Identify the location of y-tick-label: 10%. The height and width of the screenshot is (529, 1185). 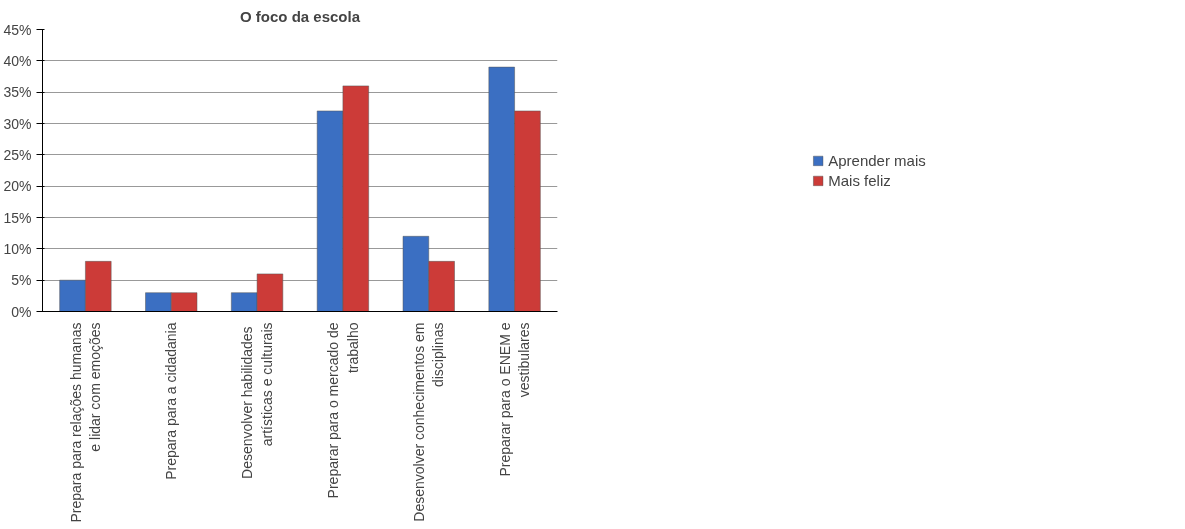
(17, 248).